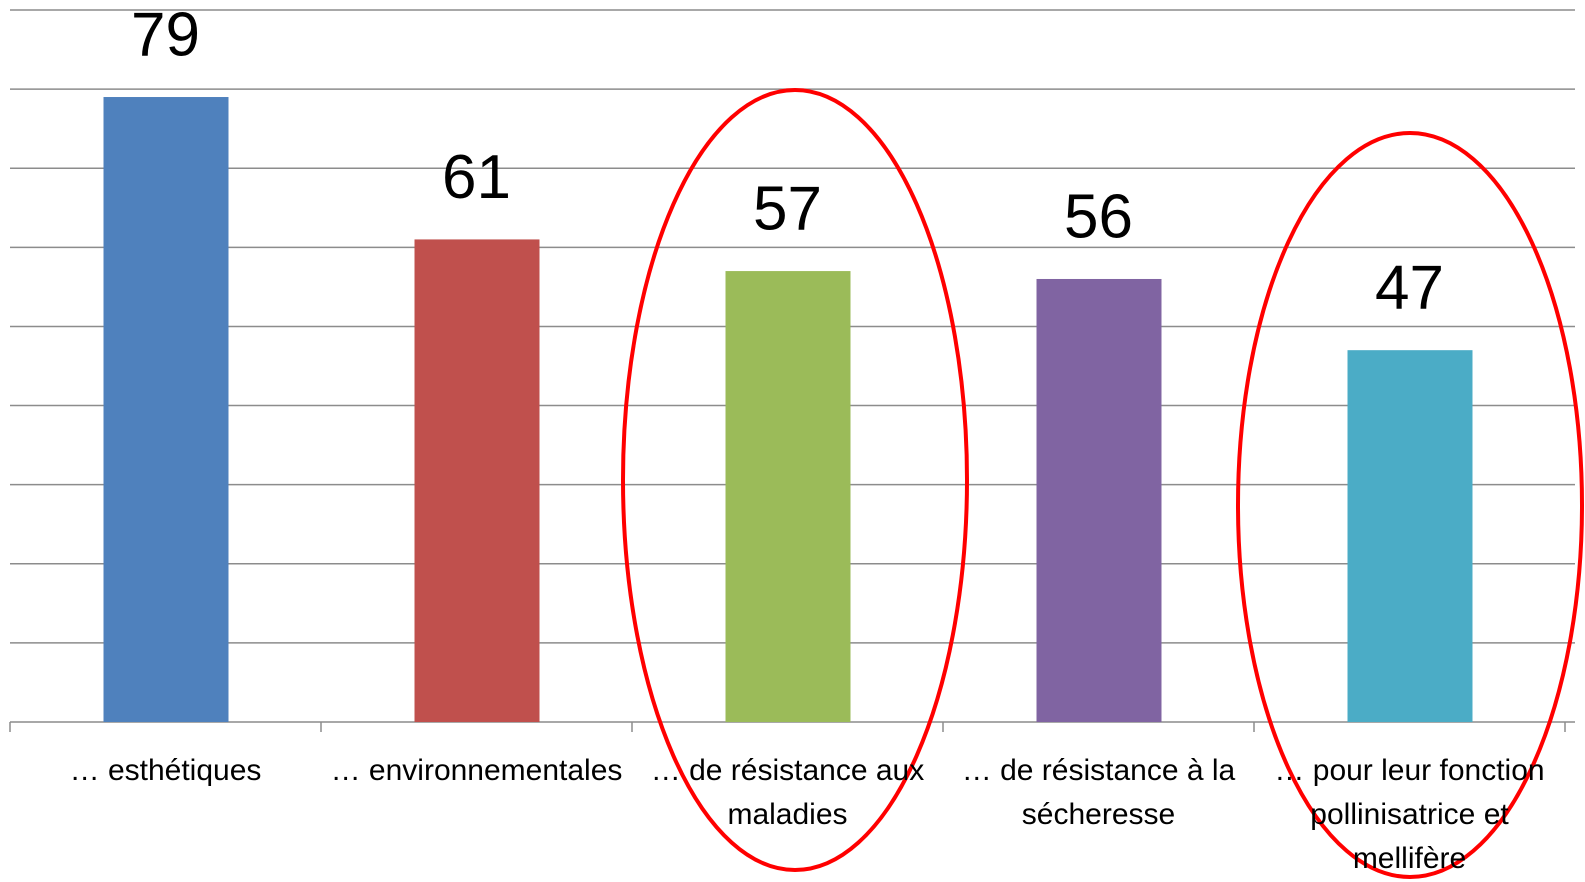 This screenshot has height=882, width=1585. I want to click on value-label: 79, so click(165, 34).